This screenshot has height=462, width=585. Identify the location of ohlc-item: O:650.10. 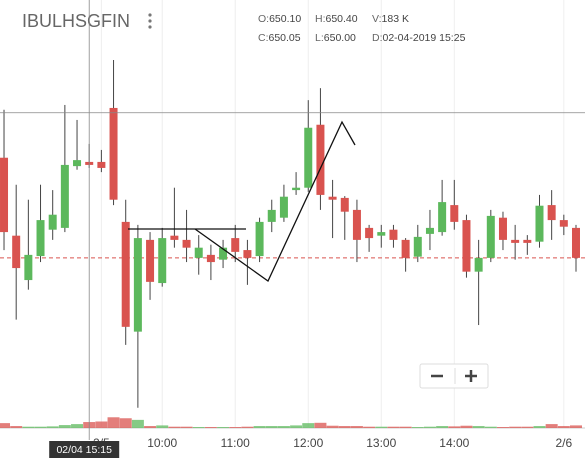
(279, 19).